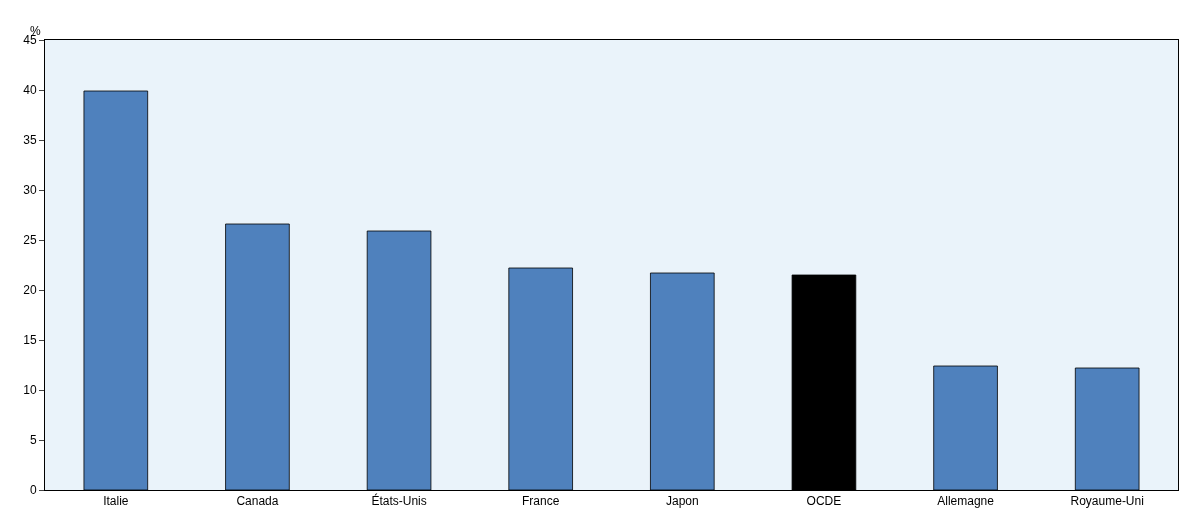  What do you see at coordinates (30, 240) in the screenshot?
I see `y-tick-label: 25` at bounding box center [30, 240].